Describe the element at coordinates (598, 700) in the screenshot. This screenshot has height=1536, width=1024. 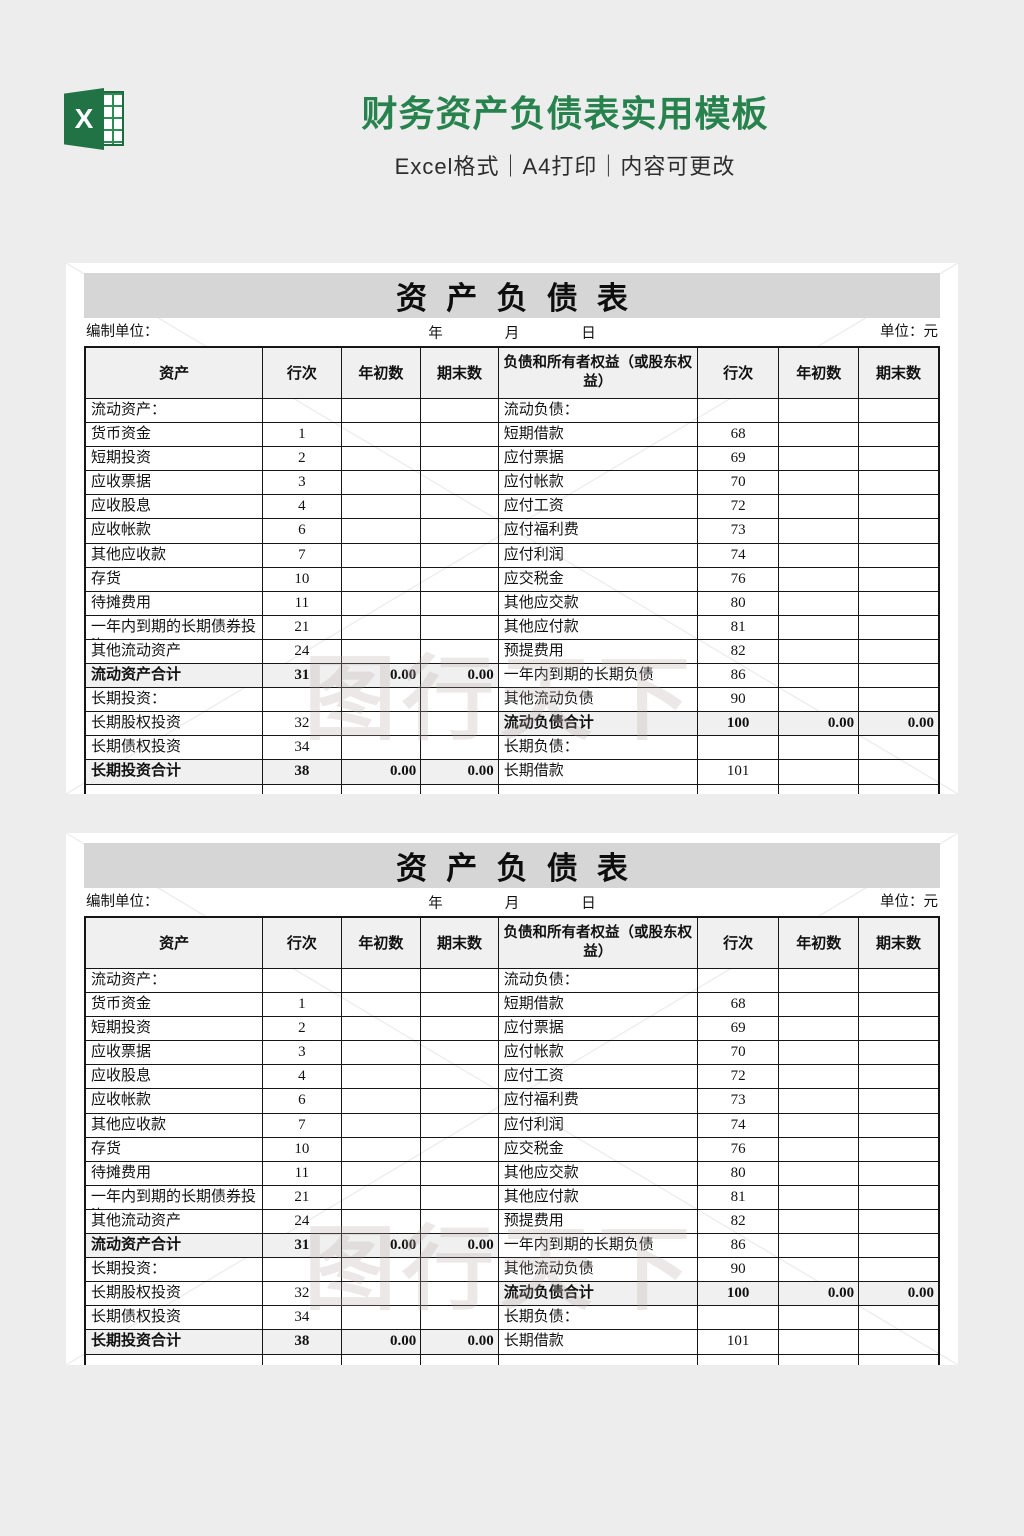
I see `liability-label-cell: 其他流动负债` at that location.